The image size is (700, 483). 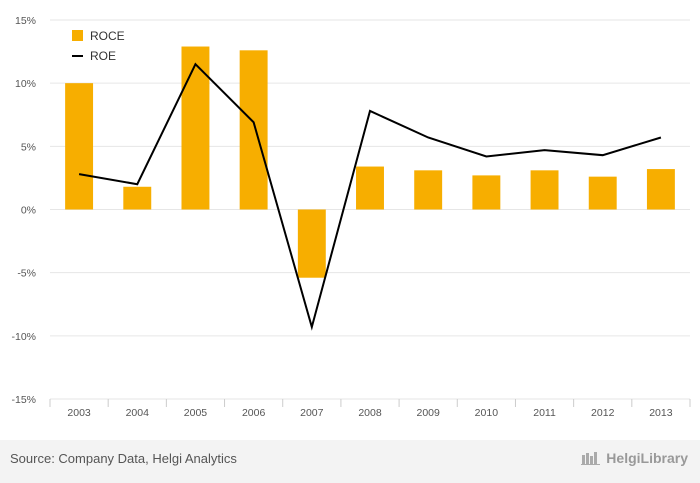 I want to click on legend-roe-label: ROE, so click(x=103, y=56).